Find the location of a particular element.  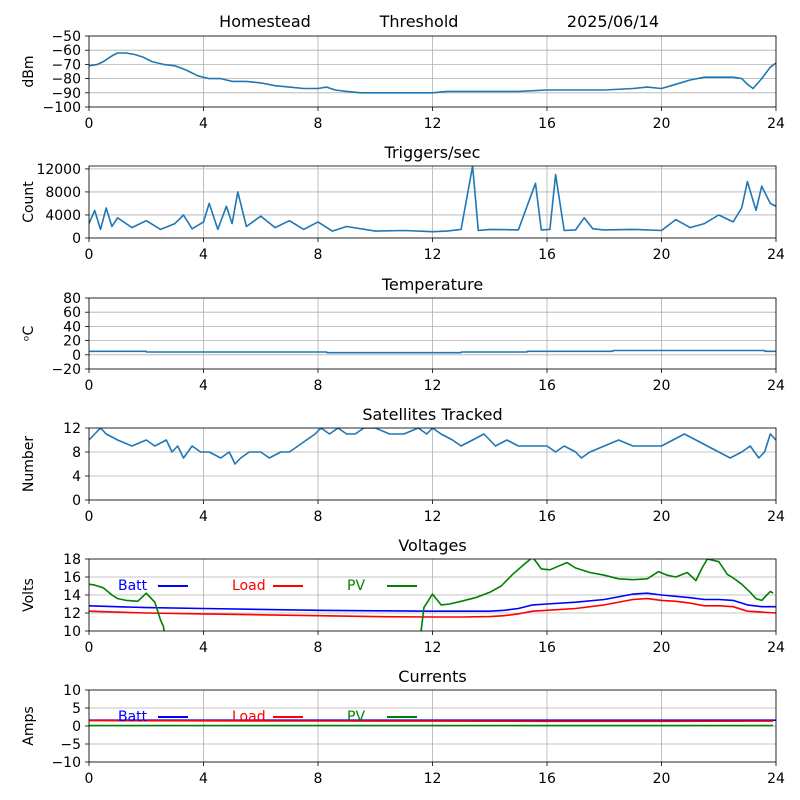

y-tick-label: 4 is located at coordinates (76, 477).